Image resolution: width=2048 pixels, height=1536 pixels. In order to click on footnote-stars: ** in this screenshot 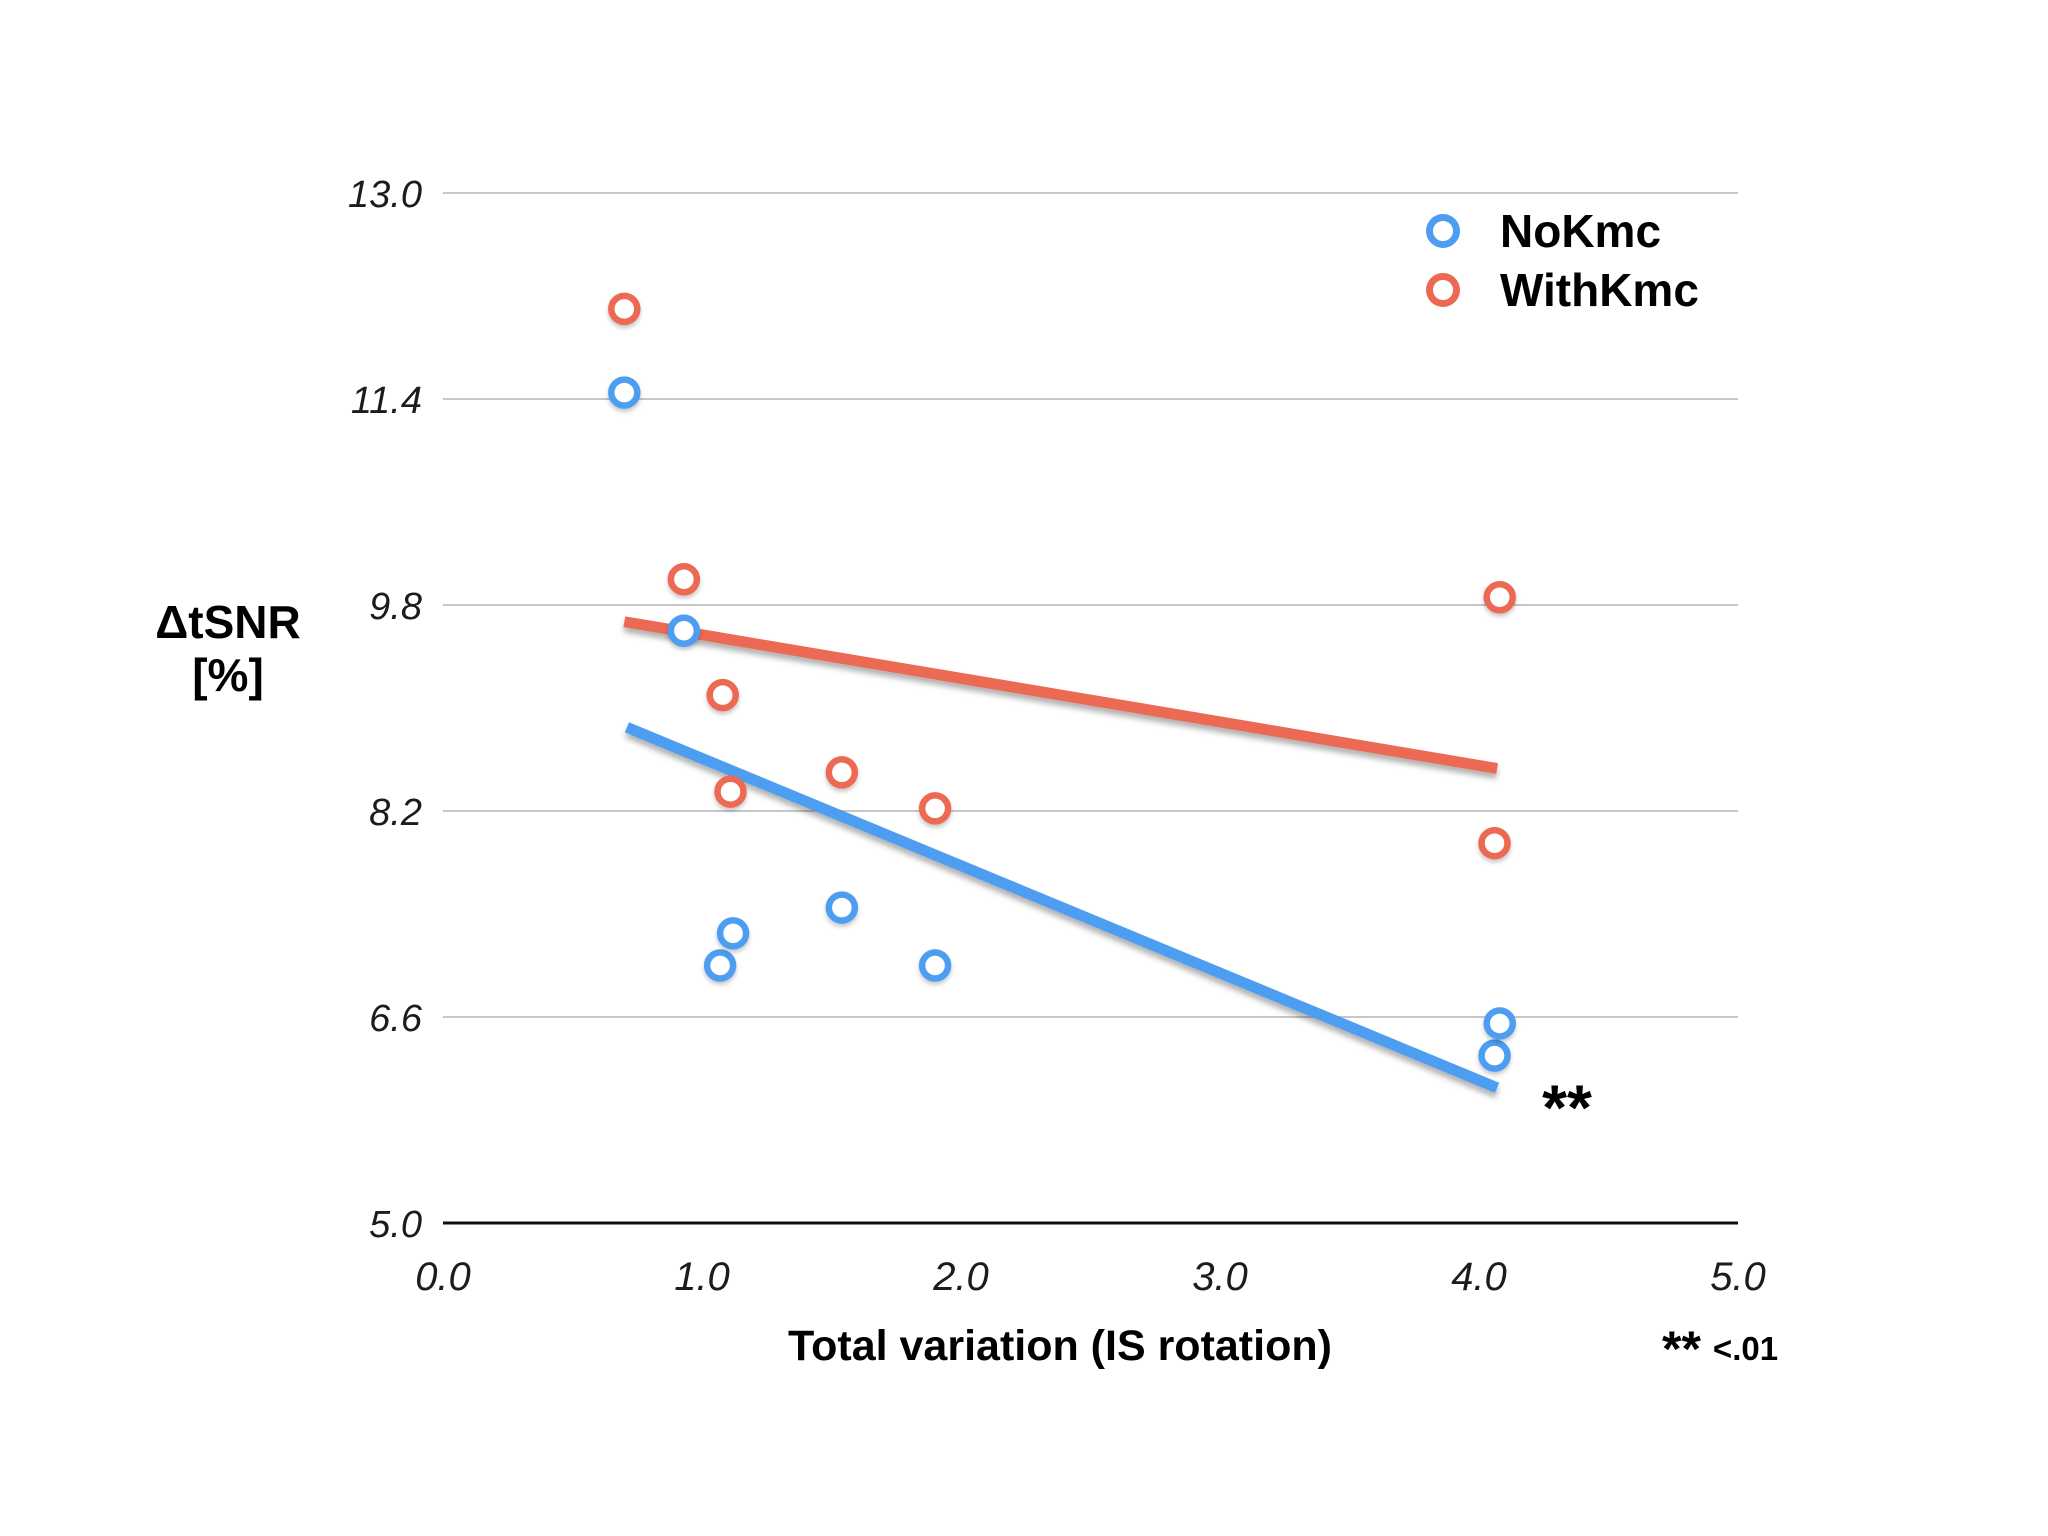, I will do `click(1681, 1349)`.